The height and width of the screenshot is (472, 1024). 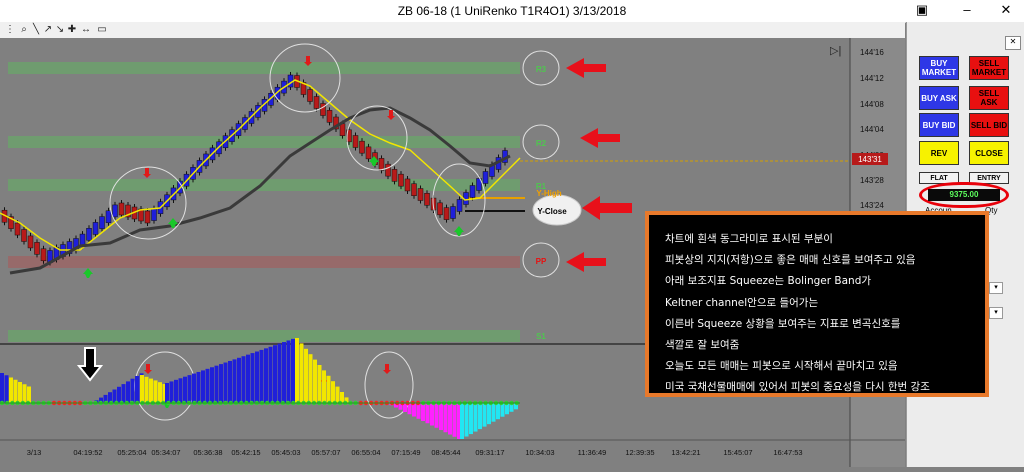 What do you see at coordinates (989, 125) in the screenshot?
I see `sell-bid-button: SELL BID` at bounding box center [989, 125].